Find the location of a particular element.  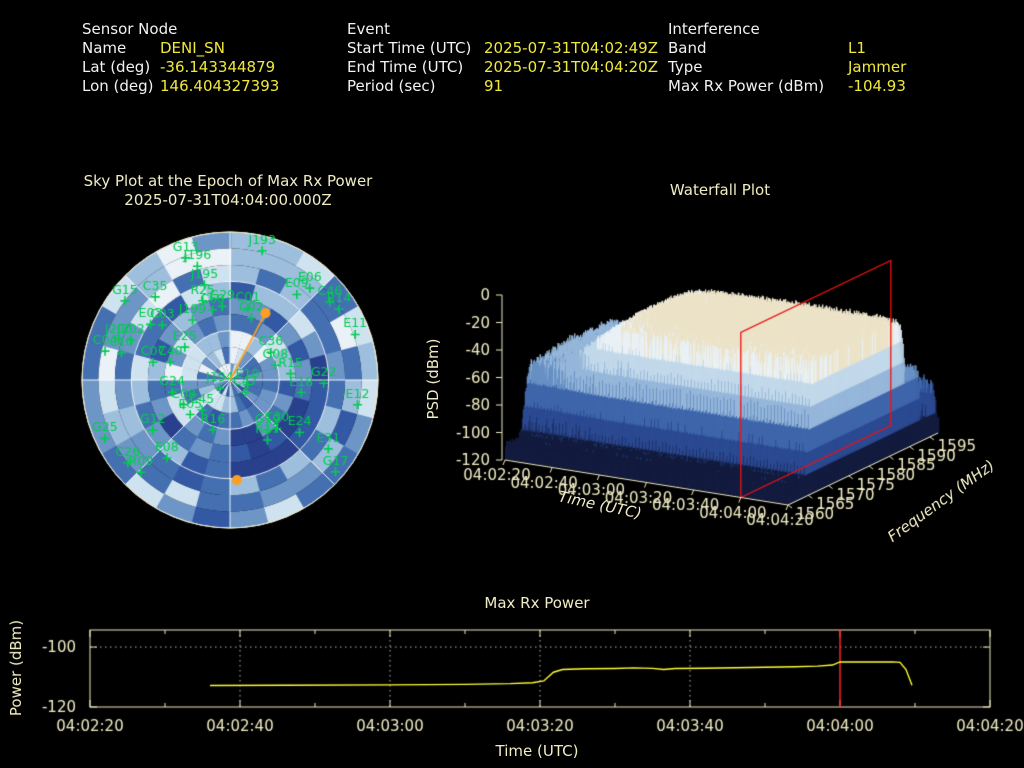

power-y-axis-label: Power (dBm) is located at coordinates (16, 668).